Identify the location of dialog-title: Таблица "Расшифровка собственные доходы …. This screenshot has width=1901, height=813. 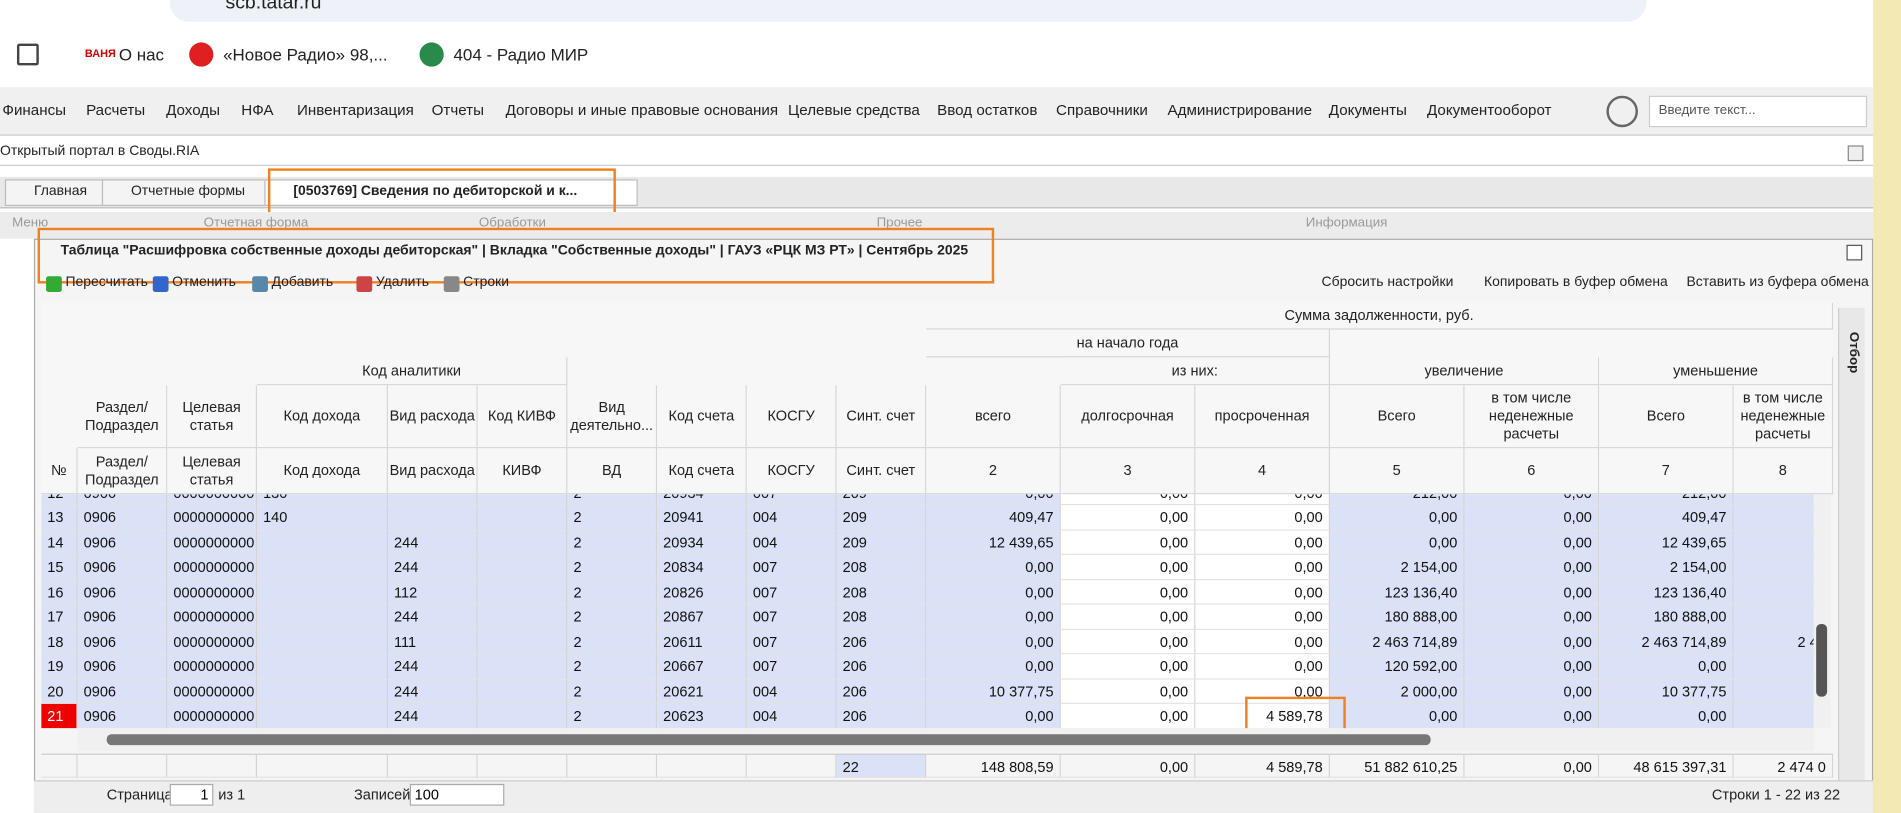
(514, 251).